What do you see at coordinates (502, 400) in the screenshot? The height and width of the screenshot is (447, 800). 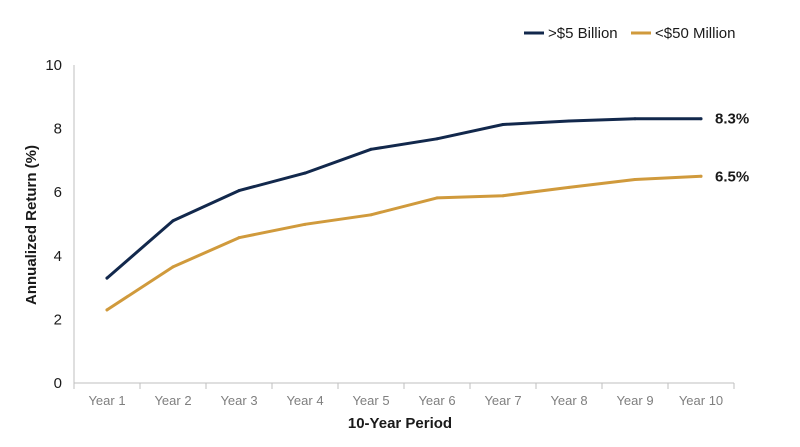 I see `x-tick-label: Year 7` at bounding box center [502, 400].